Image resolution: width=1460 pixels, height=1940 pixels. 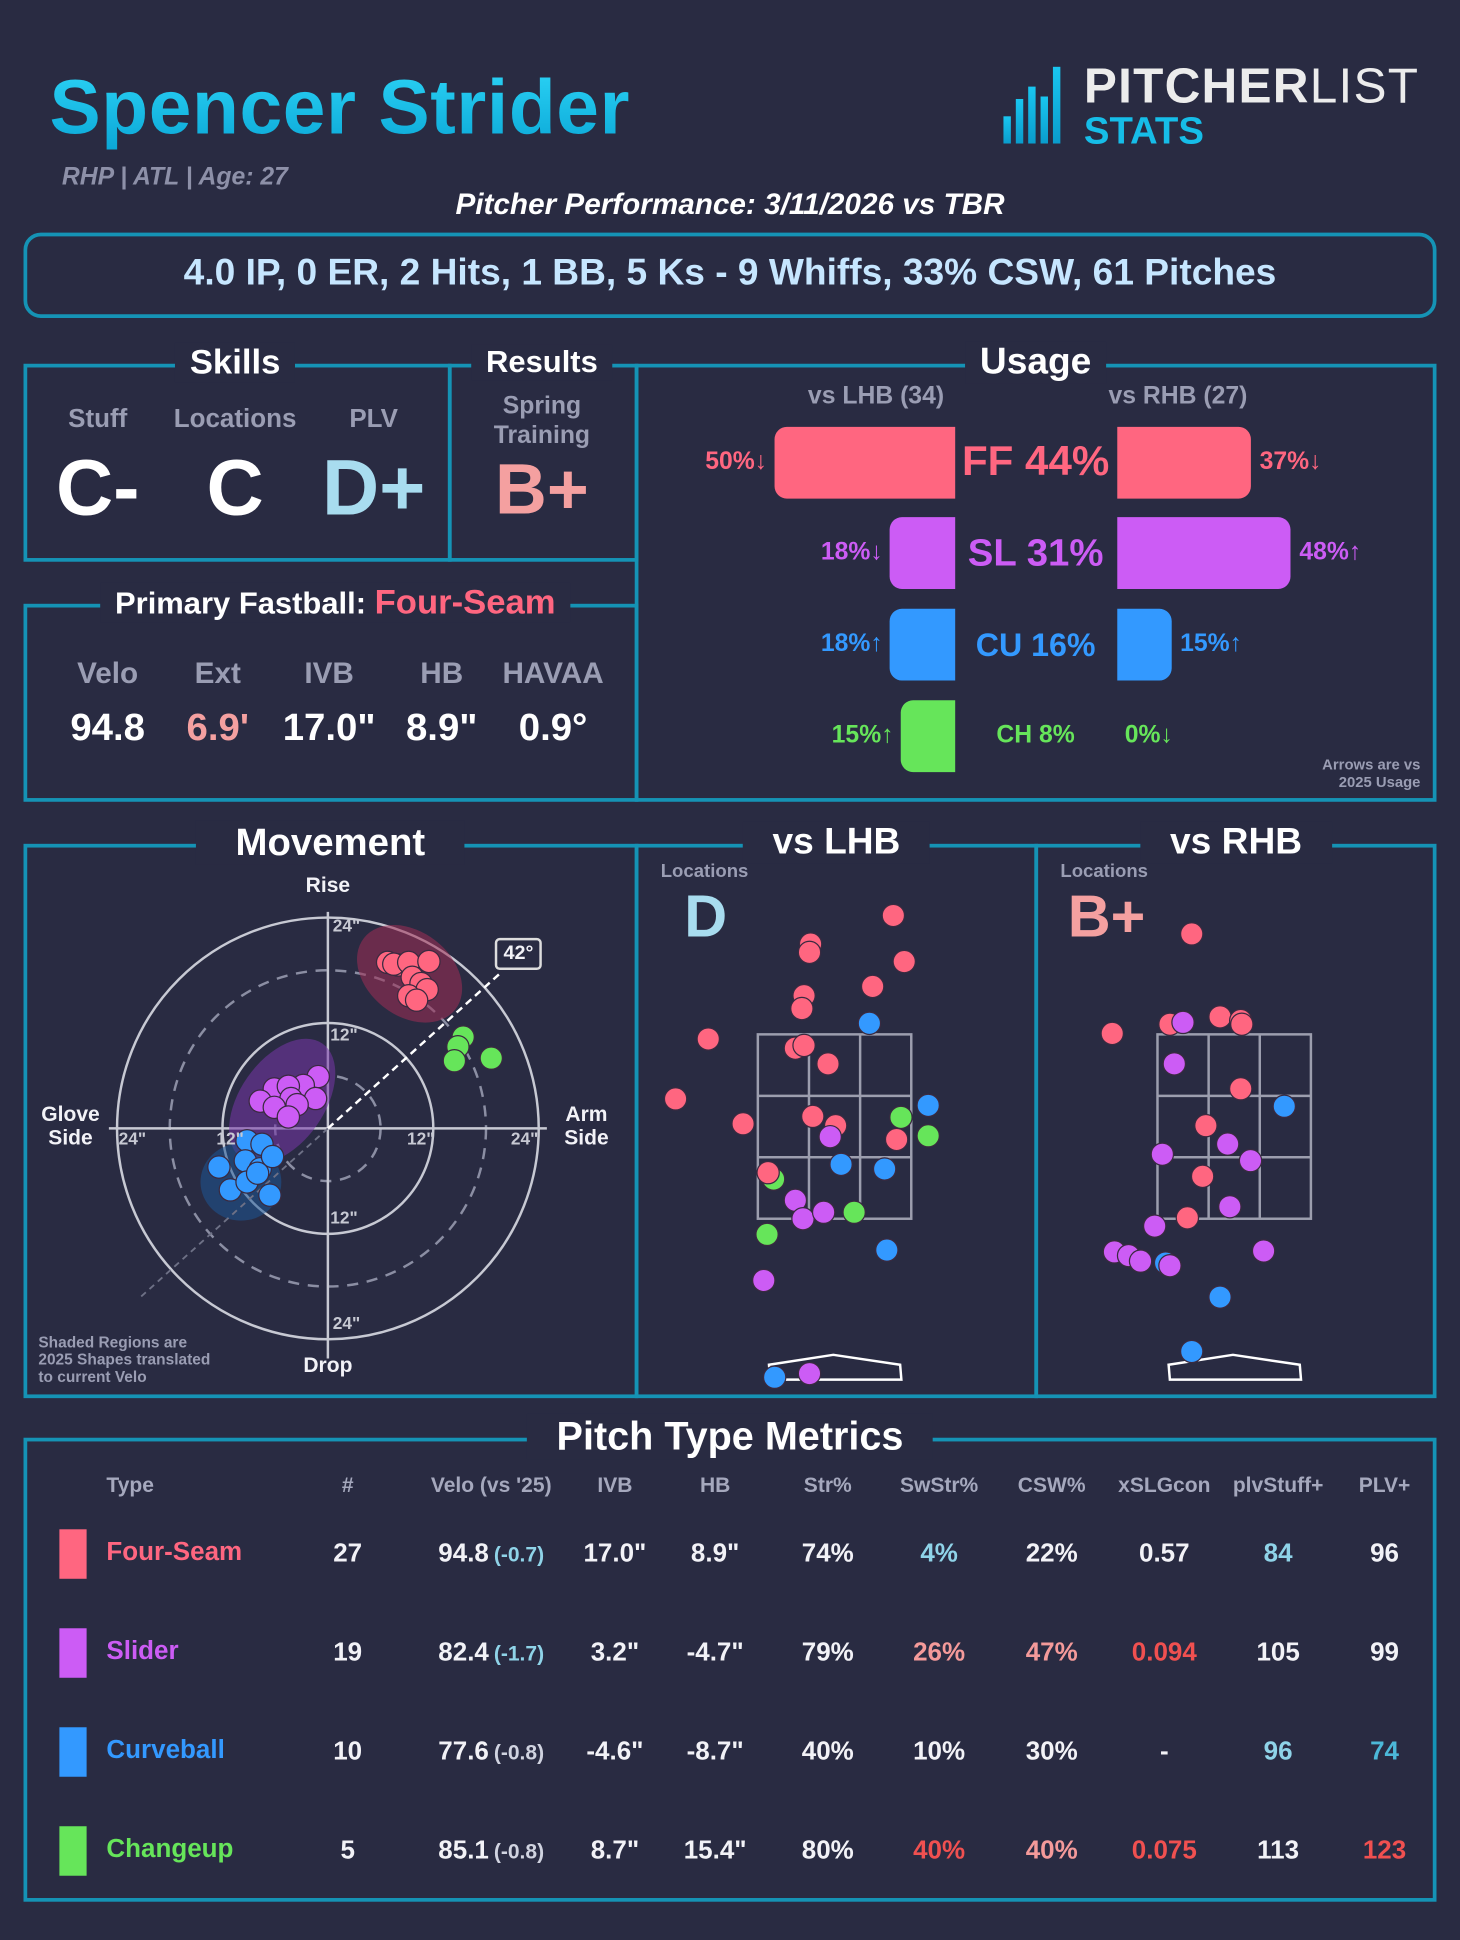 I want to click on usage-lhb-pct-sl: 18%↓, so click(x=851, y=552).